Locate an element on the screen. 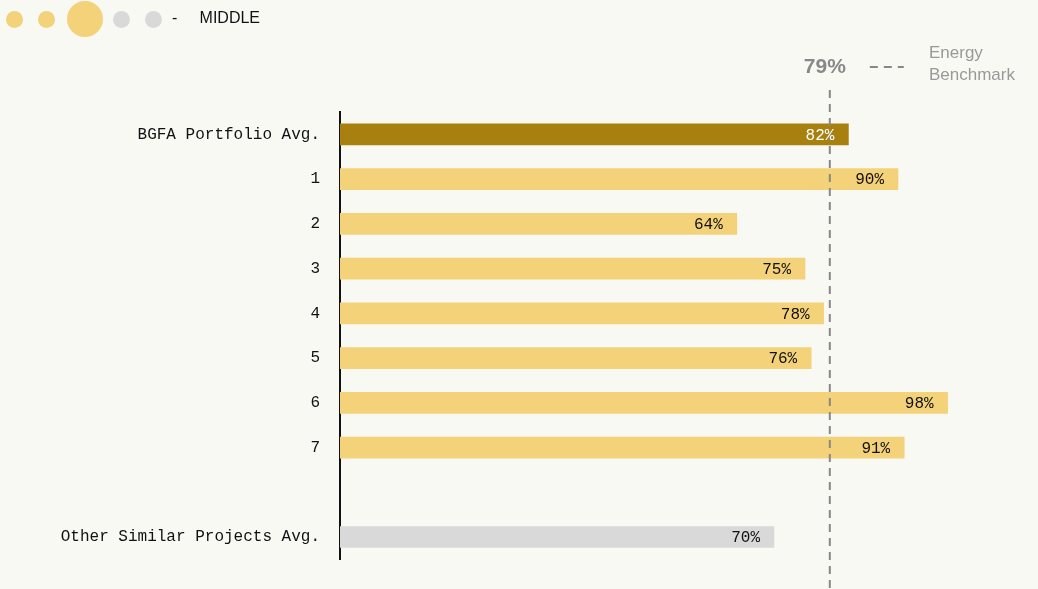 This screenshot has height=589, width=1038. y-tick-label: 6 is located at coordinates (315, 403).